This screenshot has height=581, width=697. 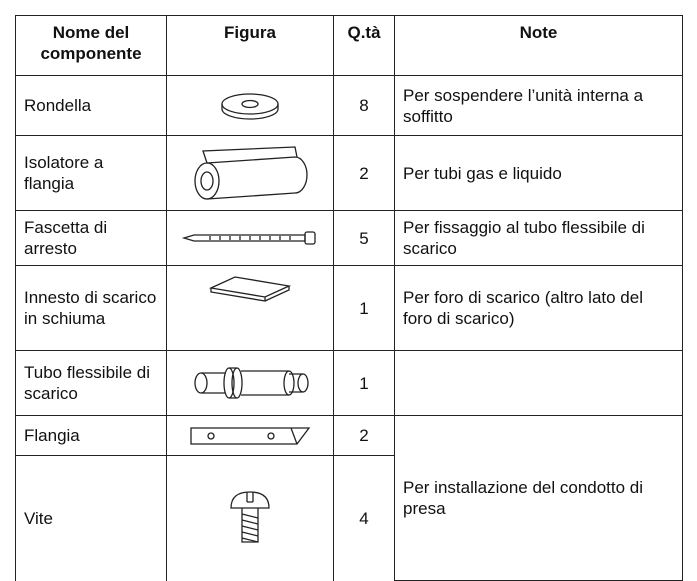 I want to click on hose-ring, so click(x=289, y=383).